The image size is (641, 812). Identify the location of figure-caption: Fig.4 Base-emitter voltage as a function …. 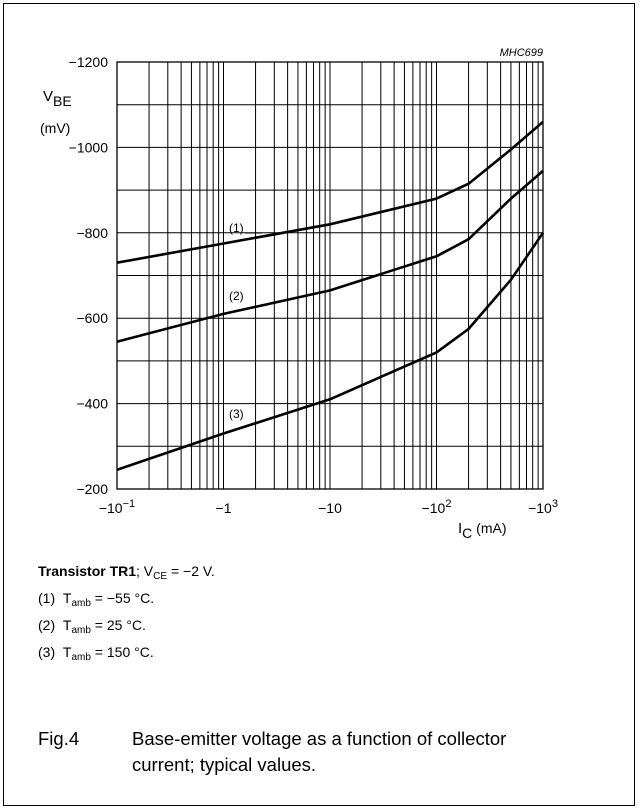
(275, 752).